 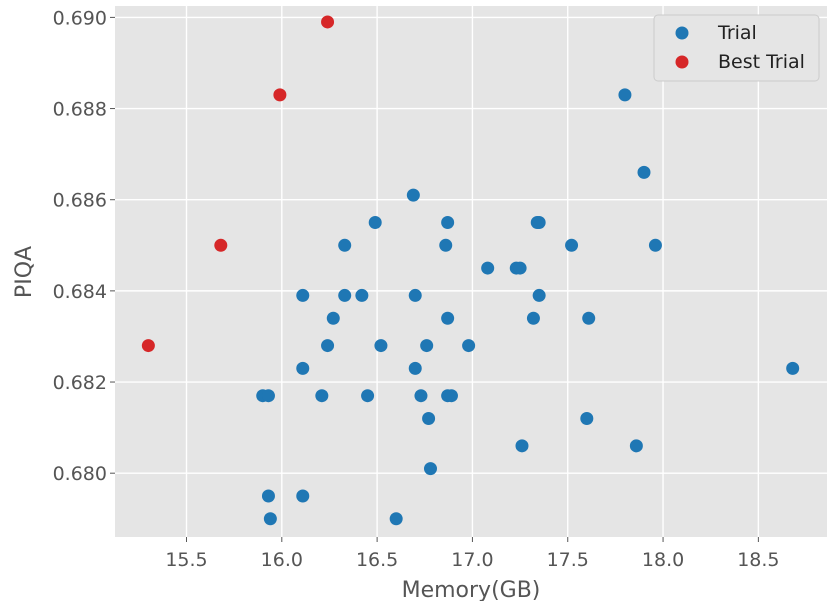 I want to click on legend-label-trial: Trial, so click(x=737, y=33).